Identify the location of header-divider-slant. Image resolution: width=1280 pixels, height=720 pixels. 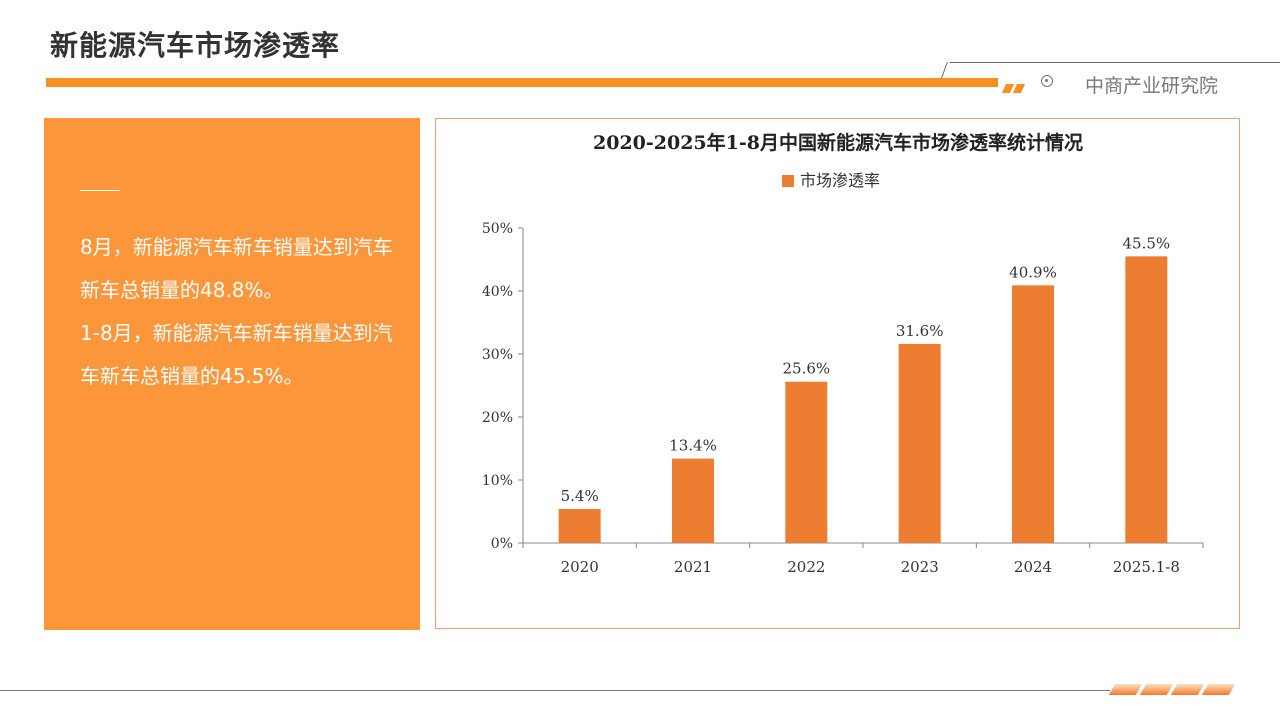
(944, 70).